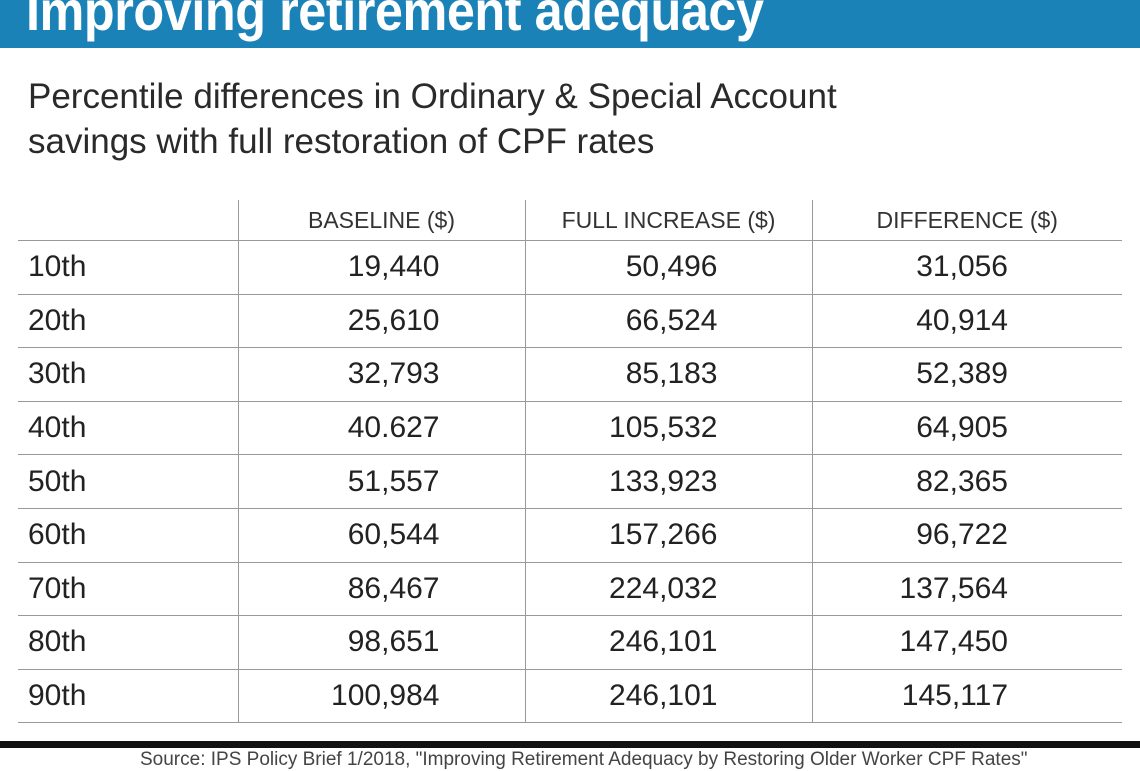 The width and height of the screenshot is (1140, 771). I want to click on value-cell: 64,905, so click(966, 427).